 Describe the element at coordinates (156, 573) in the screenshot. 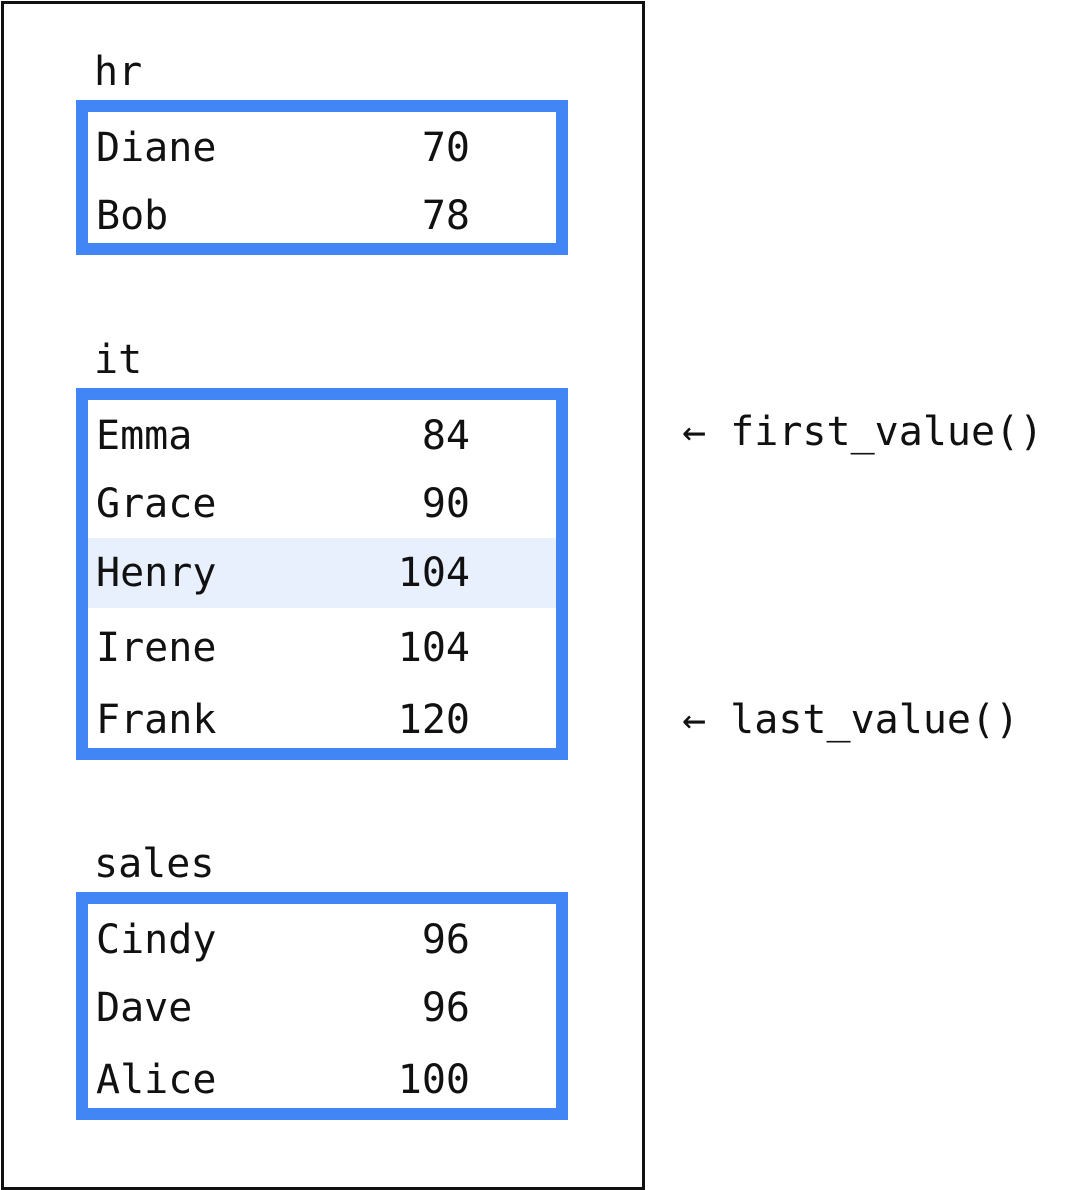

I see `row-name: Henry` at that location.